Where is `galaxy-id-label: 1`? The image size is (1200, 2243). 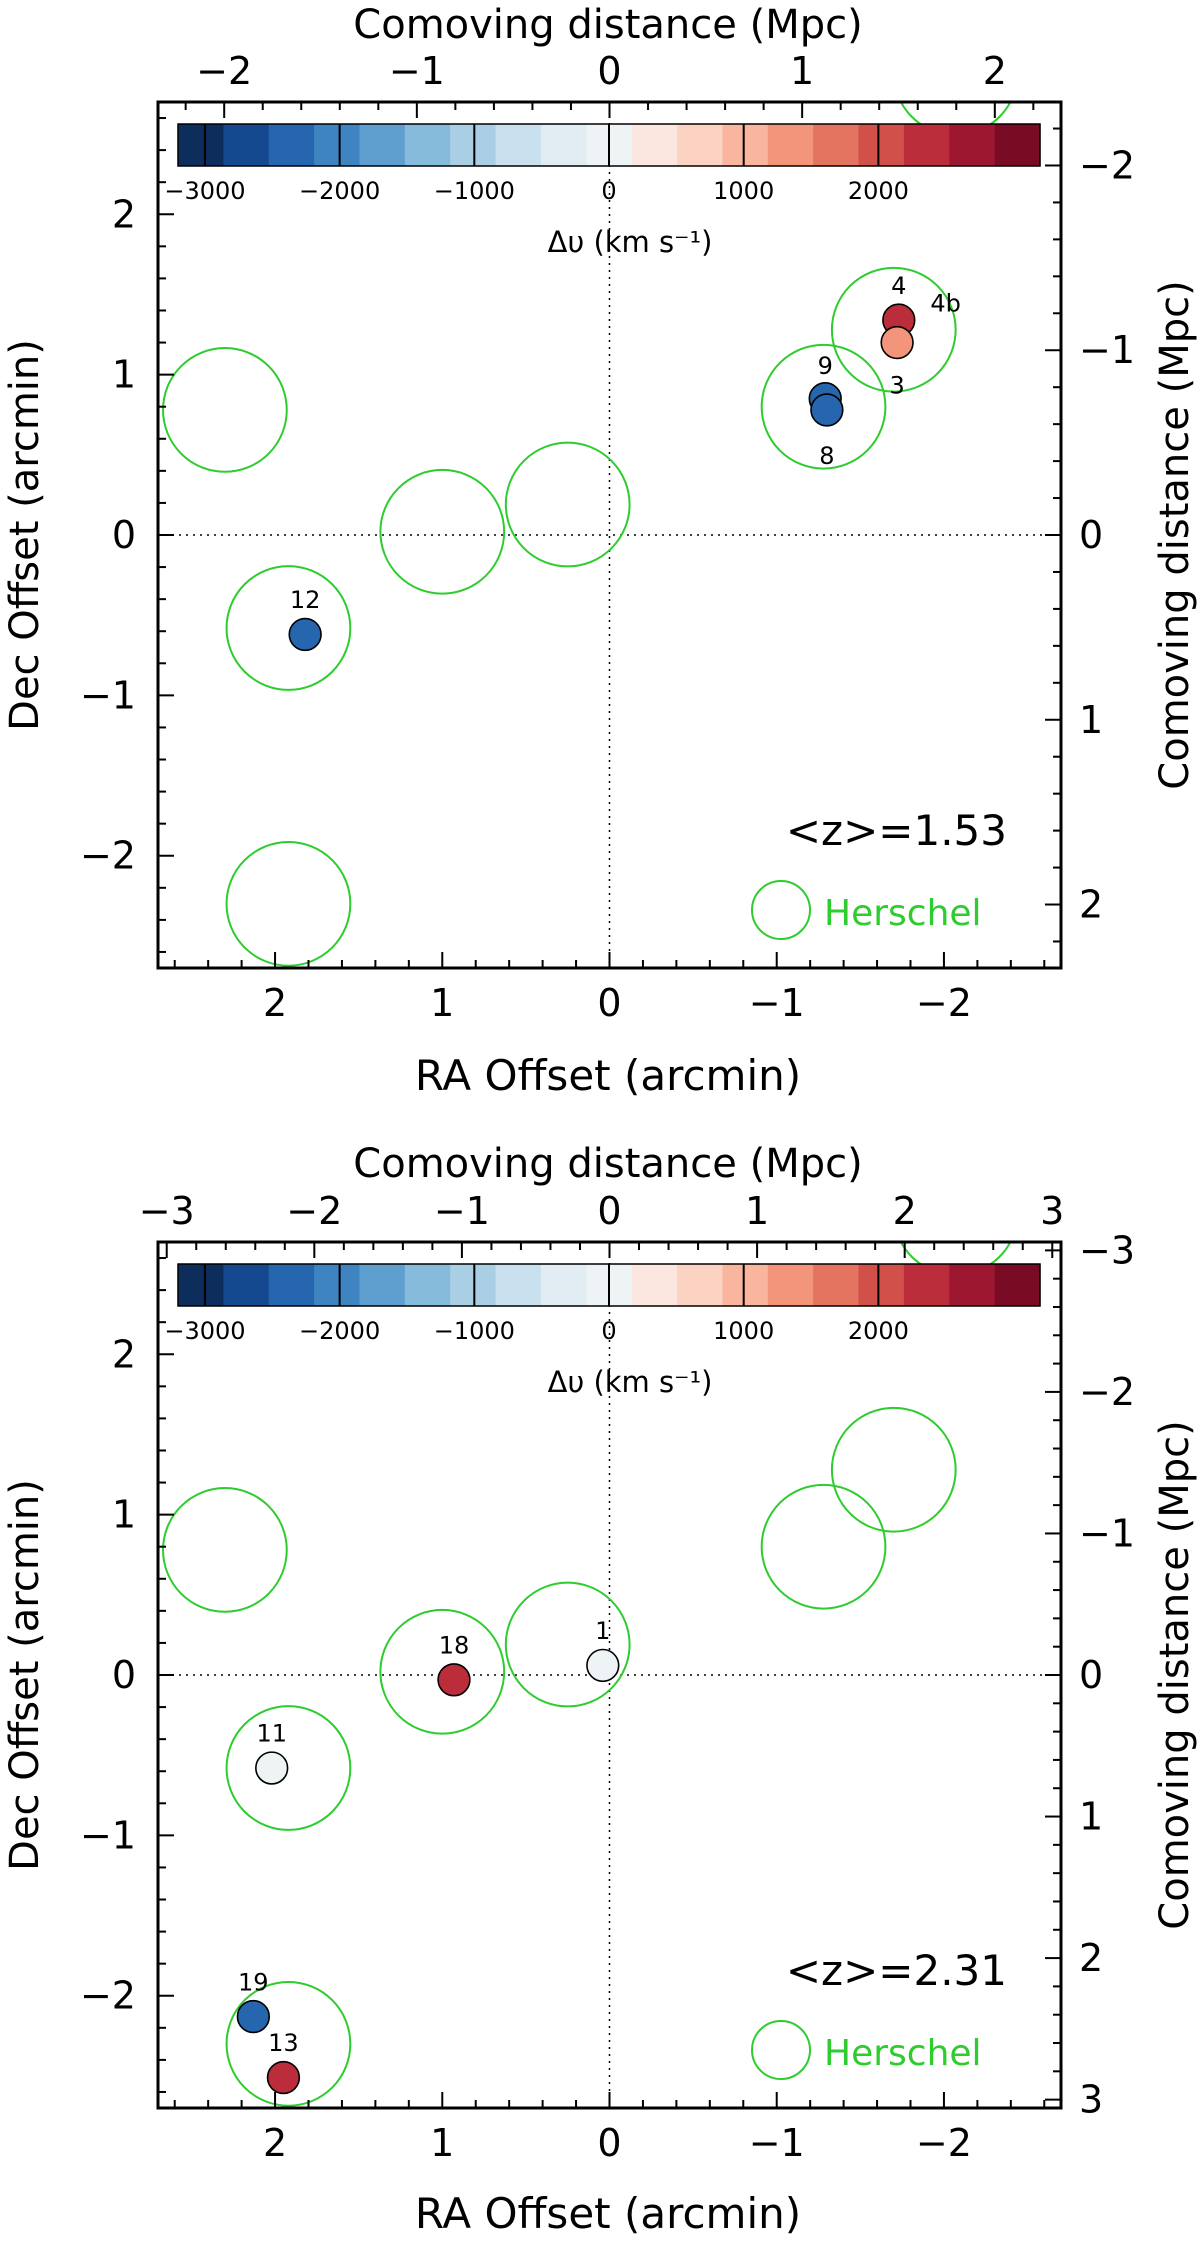
galaxy-id-label: 1 is located at coordinates (602, 1631).